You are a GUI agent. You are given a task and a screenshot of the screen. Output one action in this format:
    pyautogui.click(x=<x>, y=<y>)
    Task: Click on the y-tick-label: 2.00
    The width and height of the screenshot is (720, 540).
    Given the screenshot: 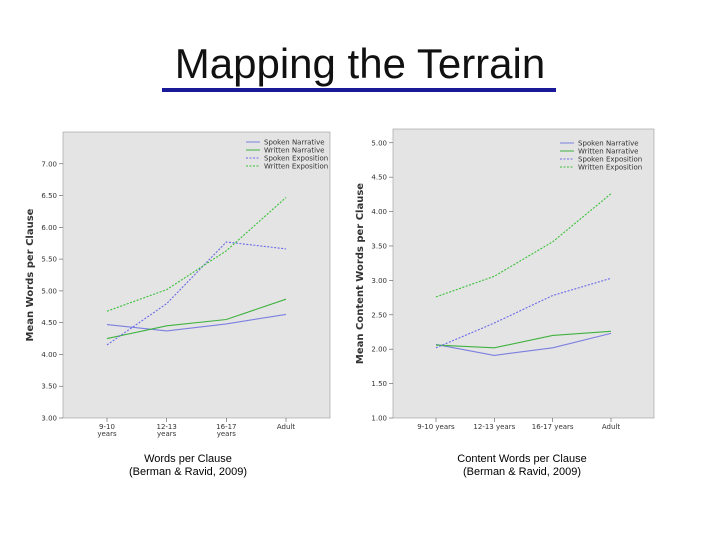 What is the action you would take?
    pyautogui.click(x=379, y=350)
    